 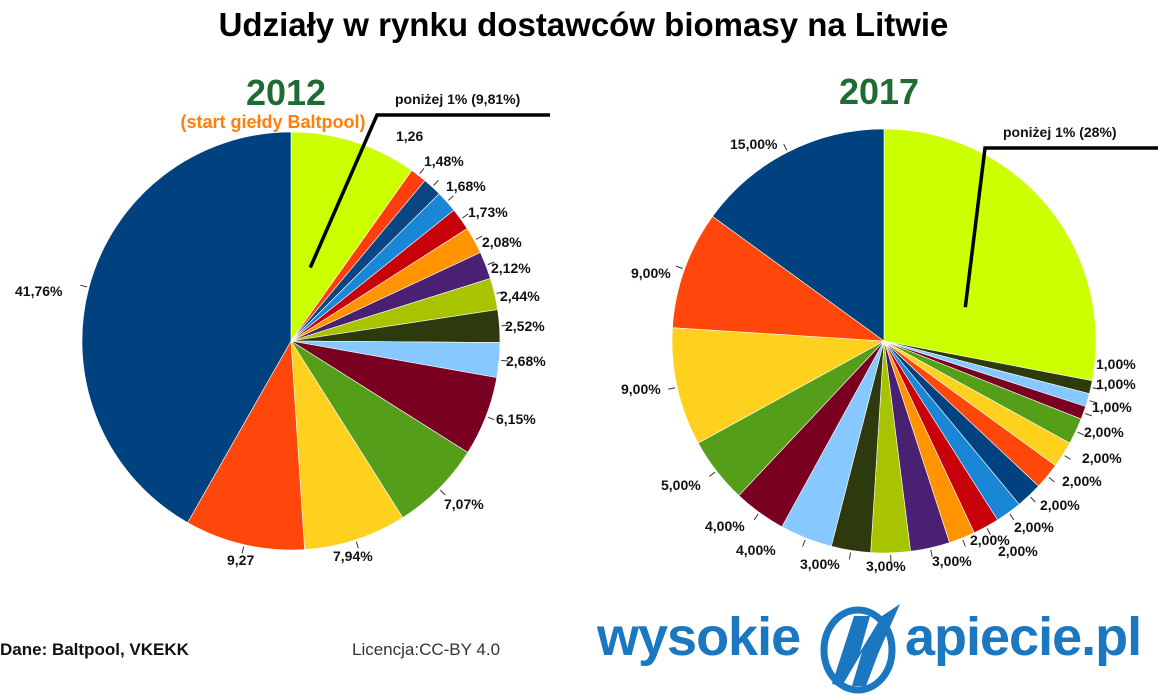 What do you see at coordinates (698, 637) in the screenshot?
I see `logo-text-left: wysokie` at bounding box center [698, 637].